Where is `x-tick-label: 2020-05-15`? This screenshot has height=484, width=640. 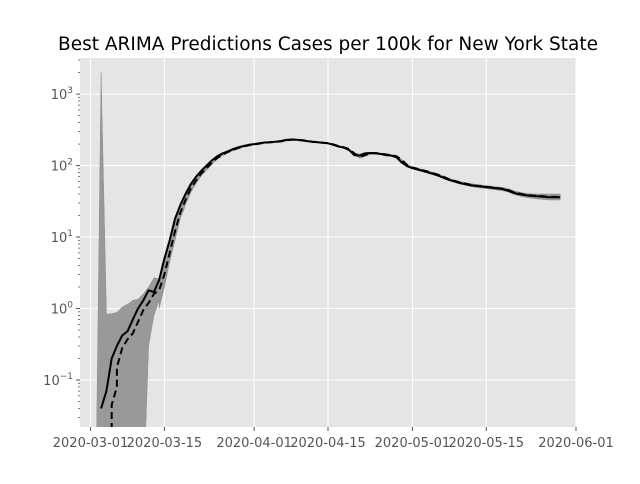 x-tick-label: 2020-05-15 is located at coordinates (487, 443).